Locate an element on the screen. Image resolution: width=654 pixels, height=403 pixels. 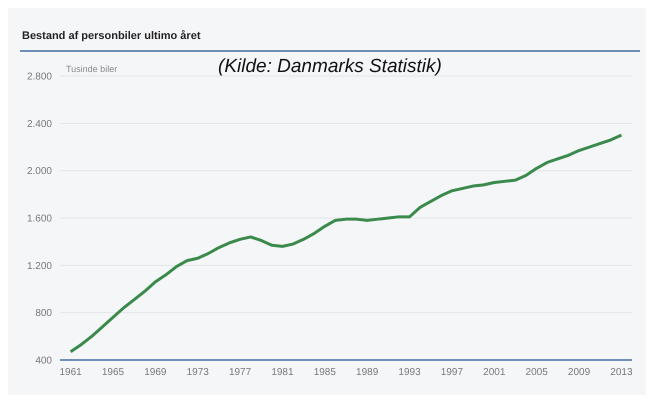
x-tick-label: 2013 is located at coordinates (621, 372).